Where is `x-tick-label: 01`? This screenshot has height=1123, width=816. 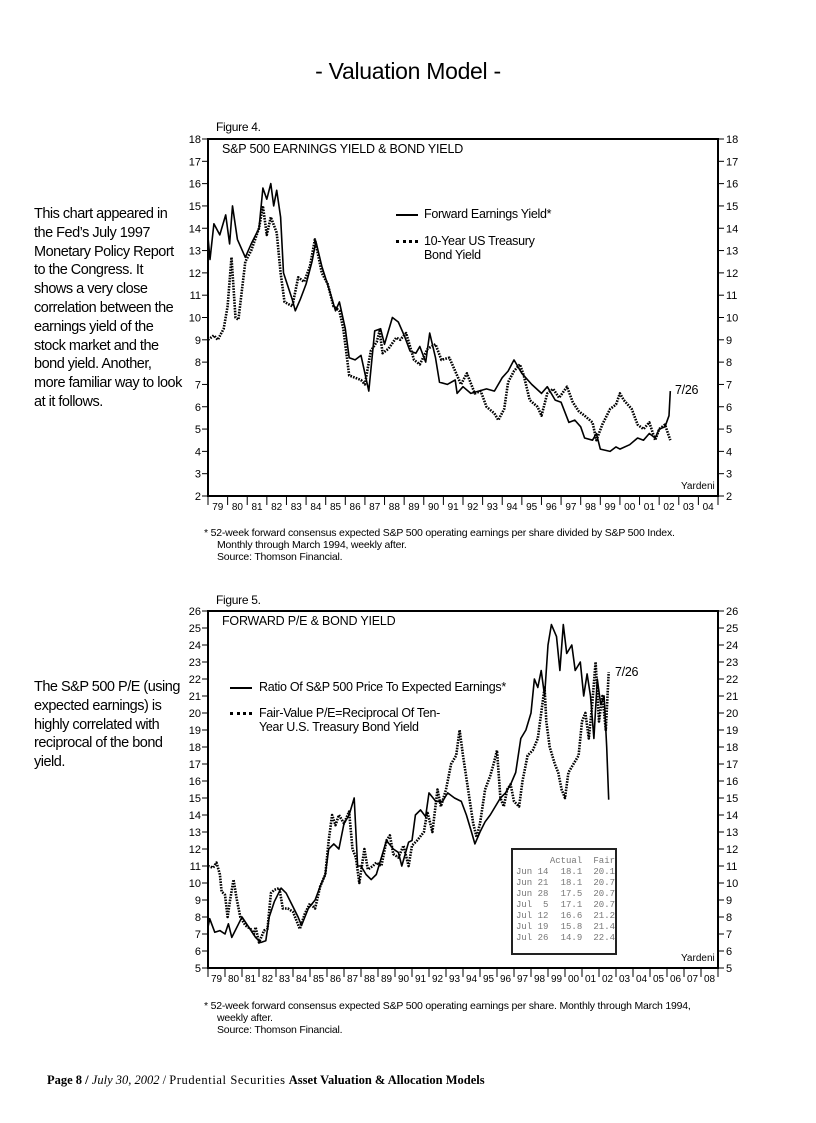
x-tick-label: 01 is located at coordinates (591, 979).